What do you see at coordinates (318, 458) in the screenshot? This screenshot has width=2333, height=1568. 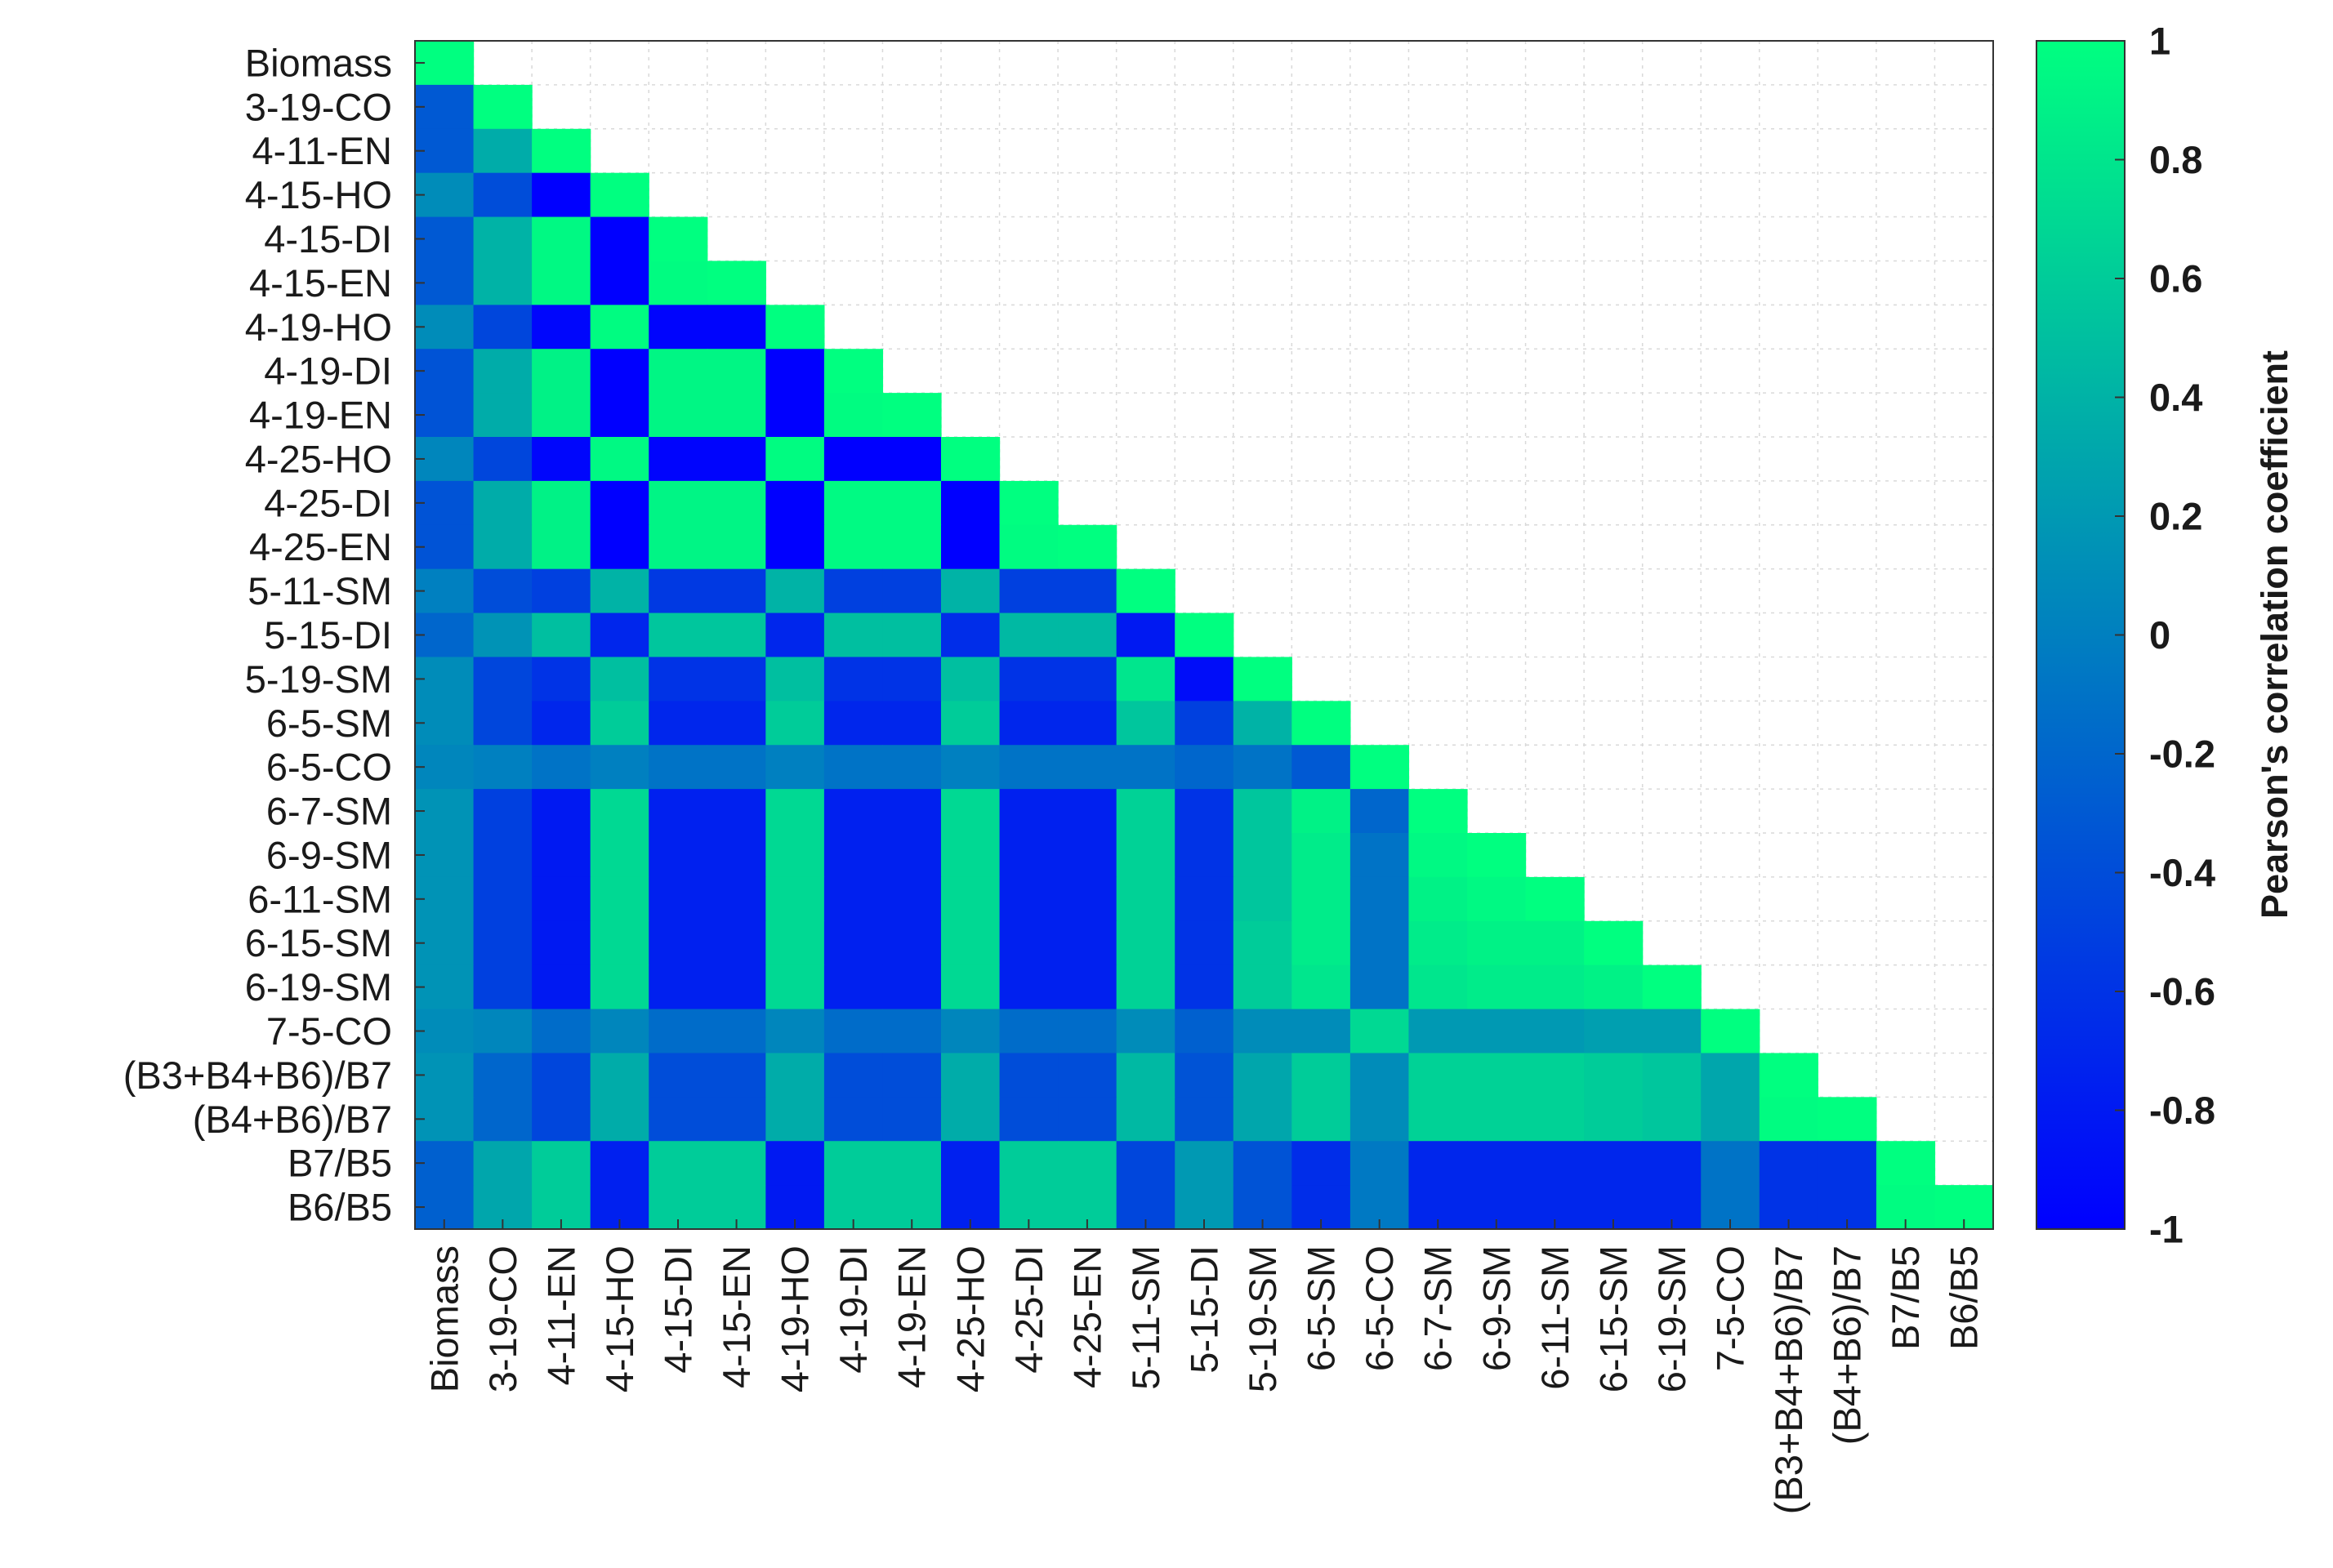 I see `row-label: 4-25-HO` at bounding box center [318, 458].